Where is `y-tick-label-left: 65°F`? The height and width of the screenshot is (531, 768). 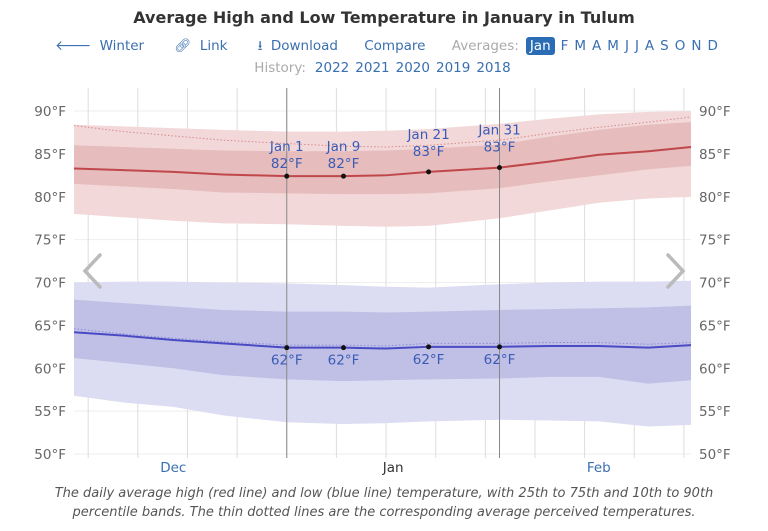
y-tick-label-left: 65°F is located at coordinates (50, 326).